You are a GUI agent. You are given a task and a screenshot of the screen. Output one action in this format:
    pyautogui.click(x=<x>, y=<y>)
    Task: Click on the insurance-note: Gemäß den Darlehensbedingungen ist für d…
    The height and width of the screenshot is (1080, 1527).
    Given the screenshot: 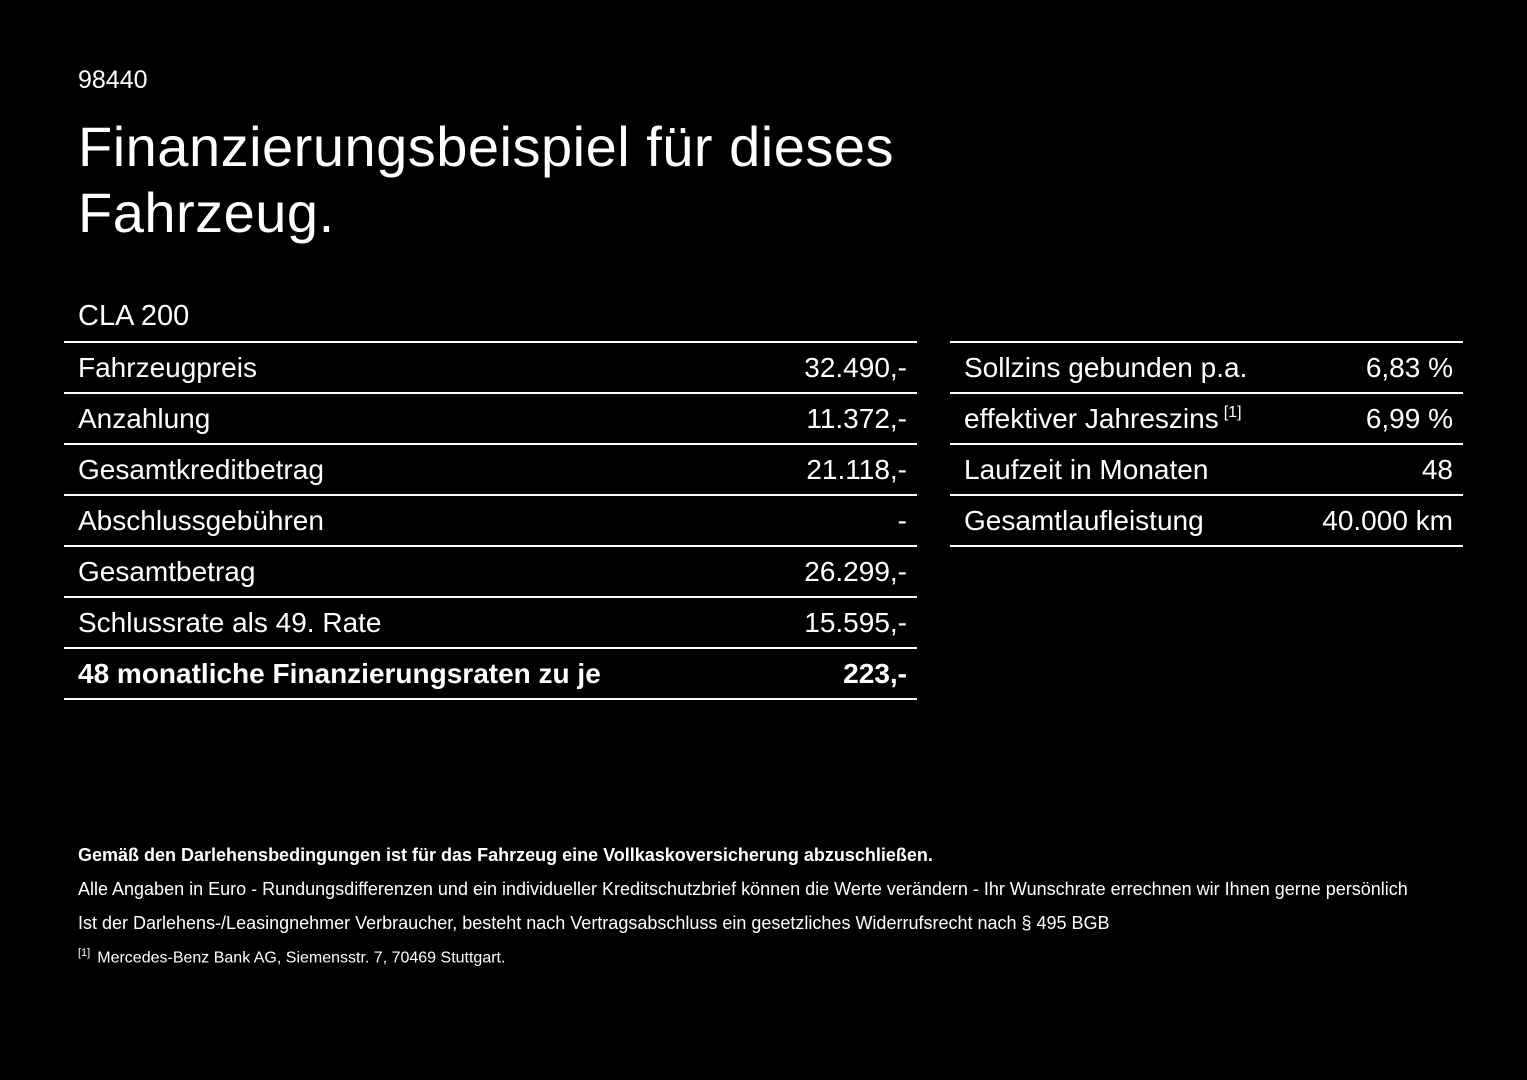 What is the action you would take?
    pyautogui.click(x=505, y=855)
    